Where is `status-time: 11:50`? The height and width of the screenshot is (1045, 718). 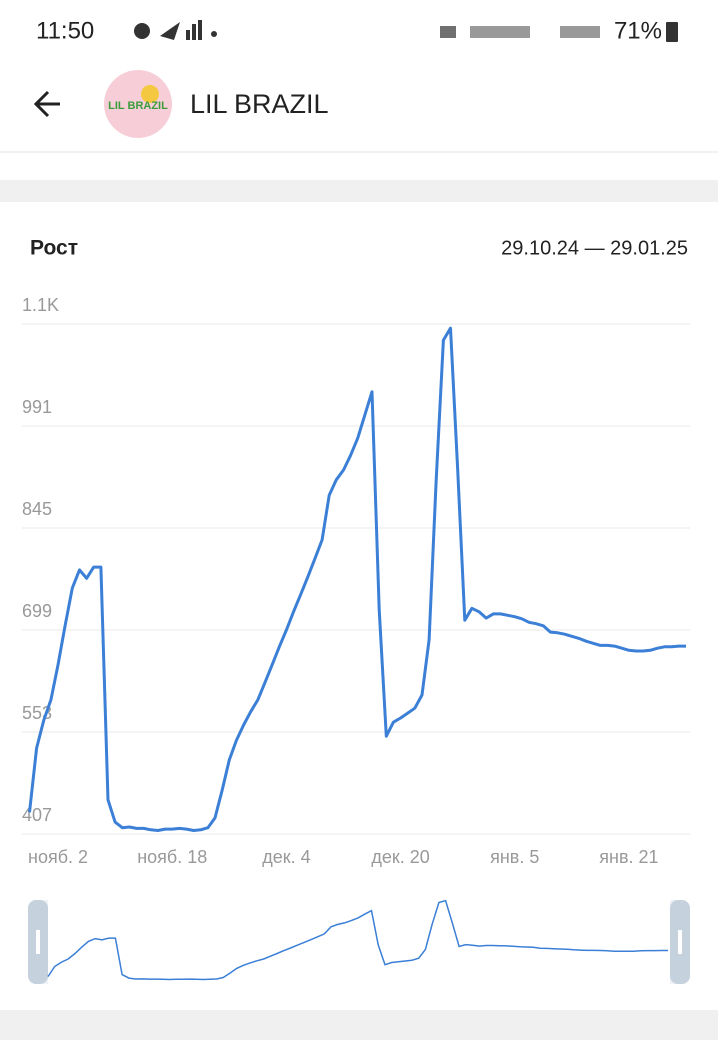
status-time: 11:50 is located at coordinates (65, 30).